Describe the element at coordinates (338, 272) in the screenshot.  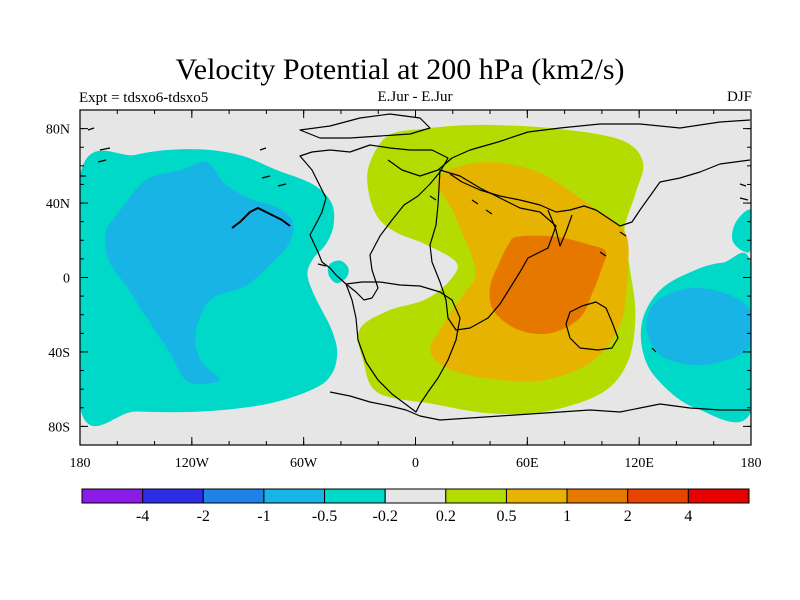
I see `contour-region-small-negative-blob` at that location.